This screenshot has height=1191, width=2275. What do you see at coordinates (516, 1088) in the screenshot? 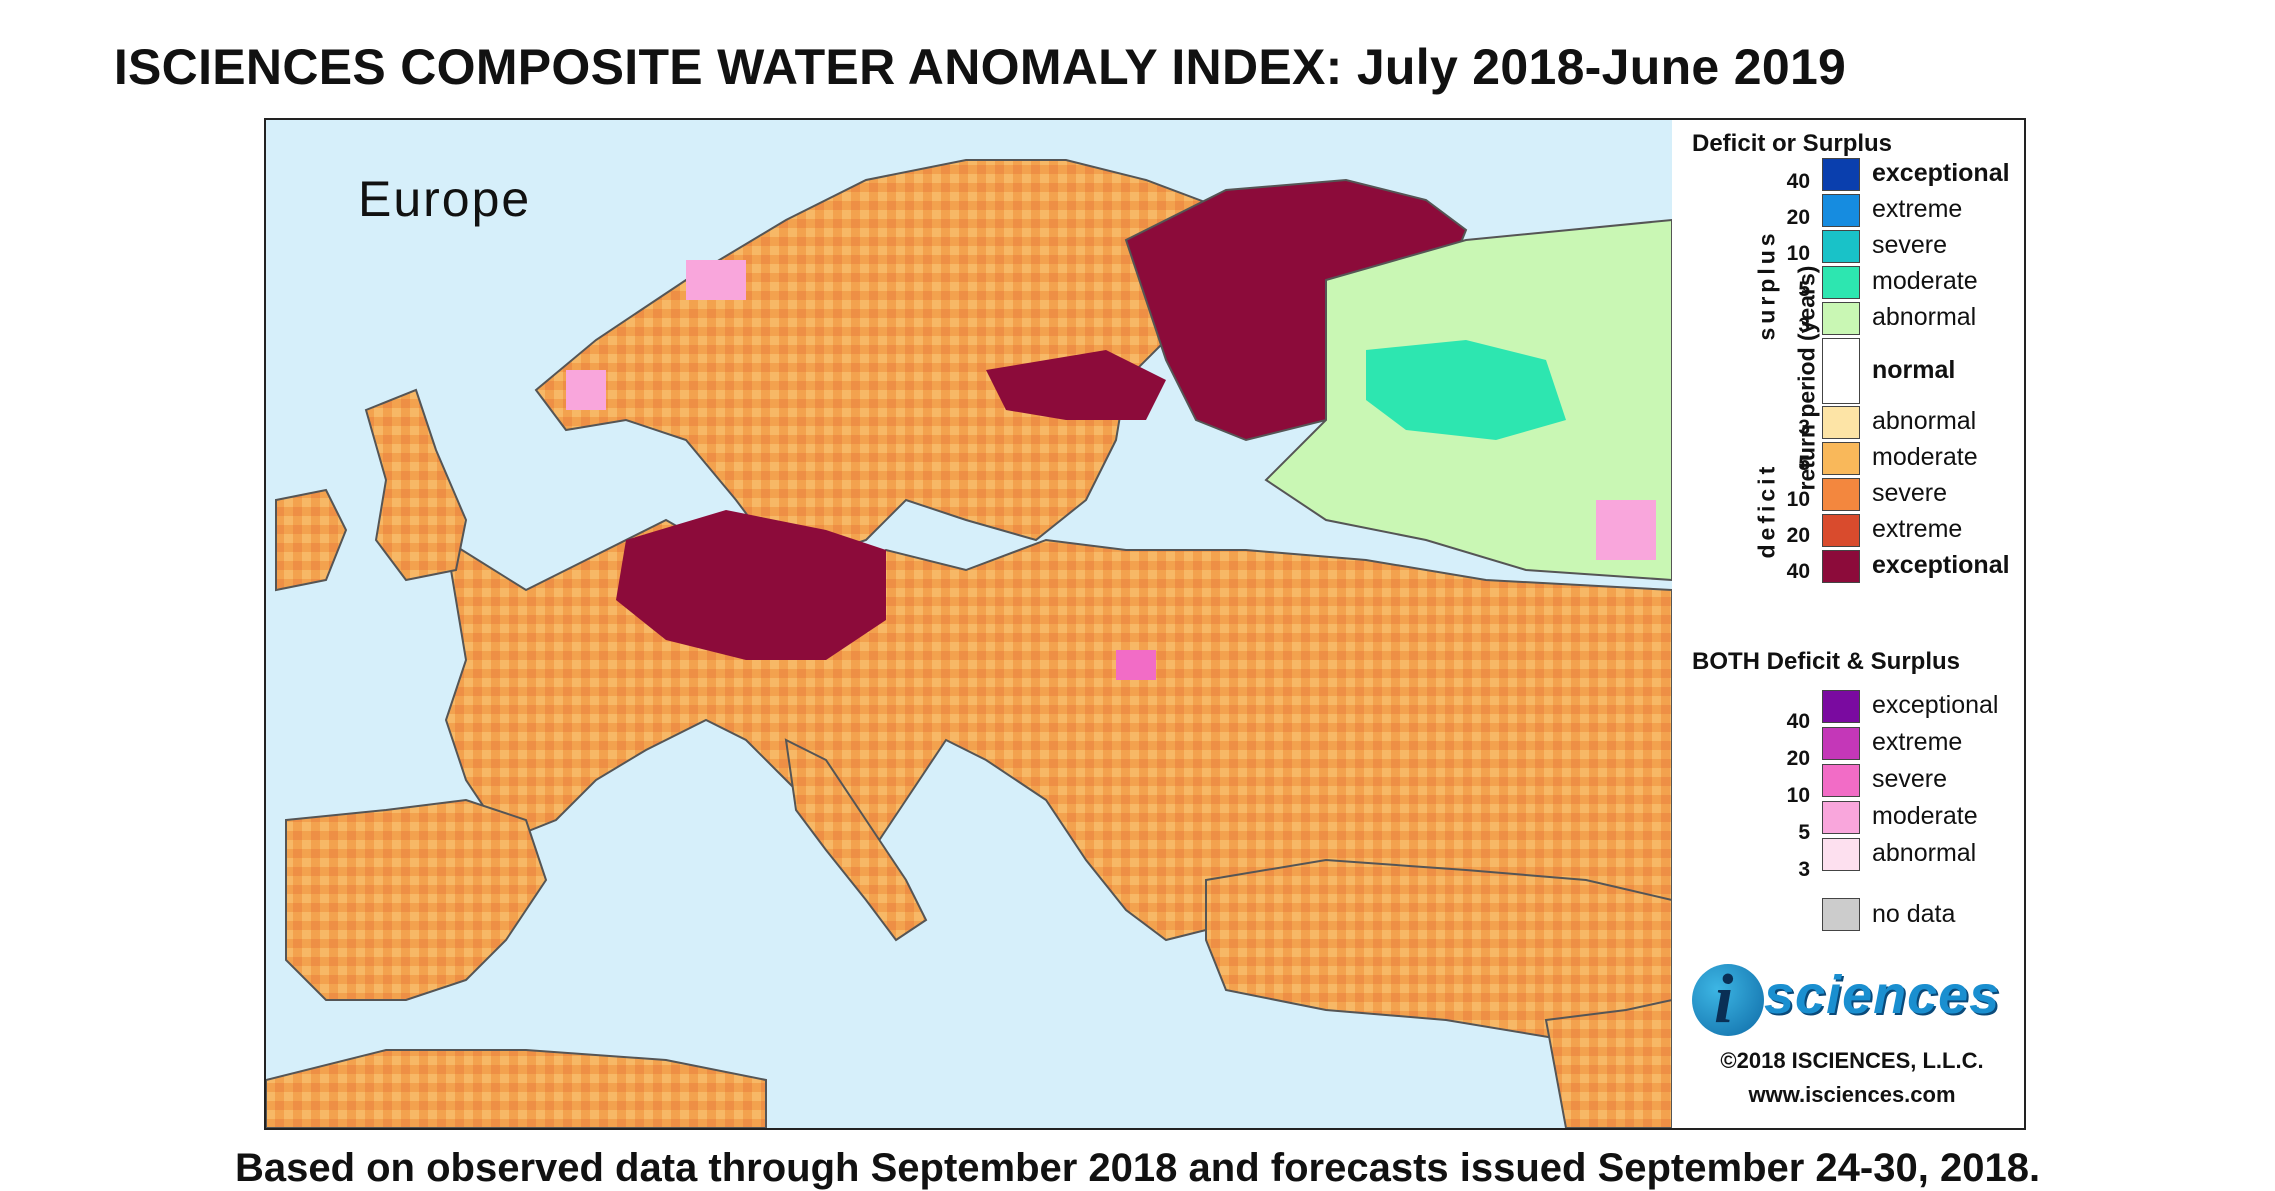
I see `north-africa-landmass` at bounding box center [516, 1088].